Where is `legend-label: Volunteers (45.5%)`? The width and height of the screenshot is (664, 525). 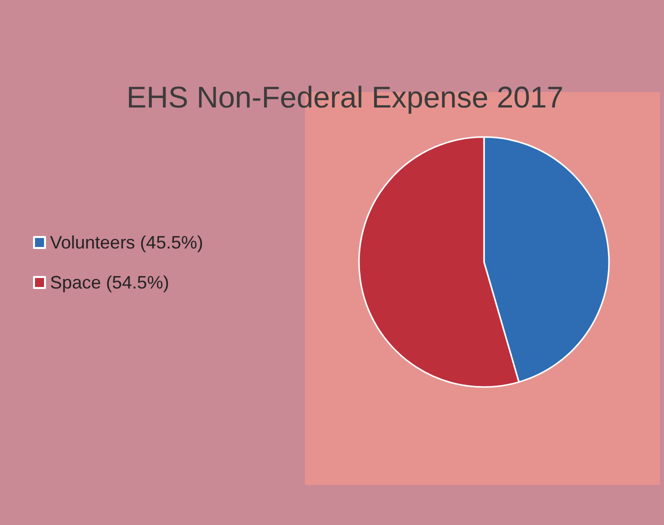
legend-label: Volunteers (45.5%) is located at coordinates (127, 242).